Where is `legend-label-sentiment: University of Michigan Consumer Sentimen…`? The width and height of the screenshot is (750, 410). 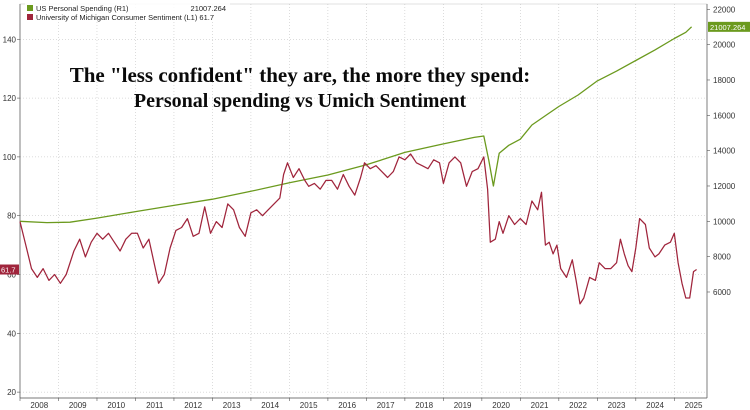
legend-label-sentiment: University of Michigan Consumer Sentimen… is located at coordinates (125, 17).